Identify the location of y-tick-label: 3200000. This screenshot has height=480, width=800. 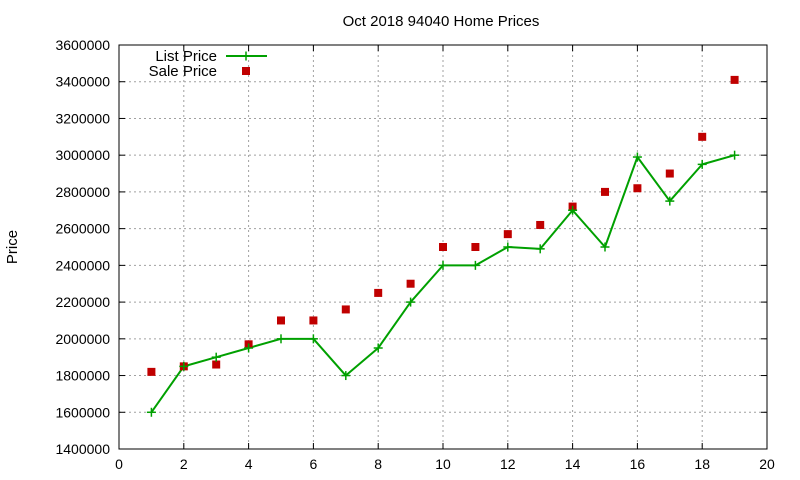
(82, 118).